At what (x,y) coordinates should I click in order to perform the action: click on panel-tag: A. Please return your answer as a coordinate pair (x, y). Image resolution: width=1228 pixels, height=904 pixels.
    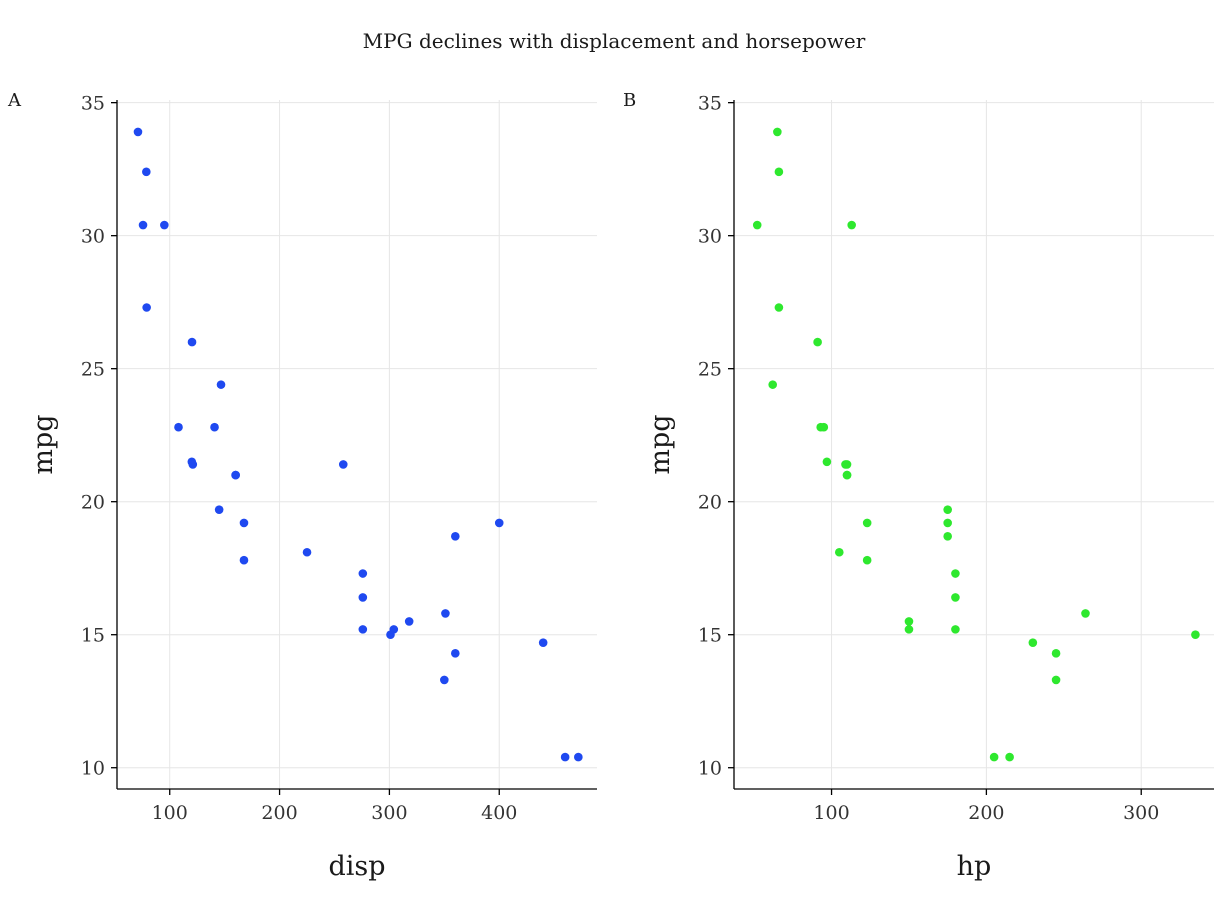
    Looking at the image, I should click on (14, 100).